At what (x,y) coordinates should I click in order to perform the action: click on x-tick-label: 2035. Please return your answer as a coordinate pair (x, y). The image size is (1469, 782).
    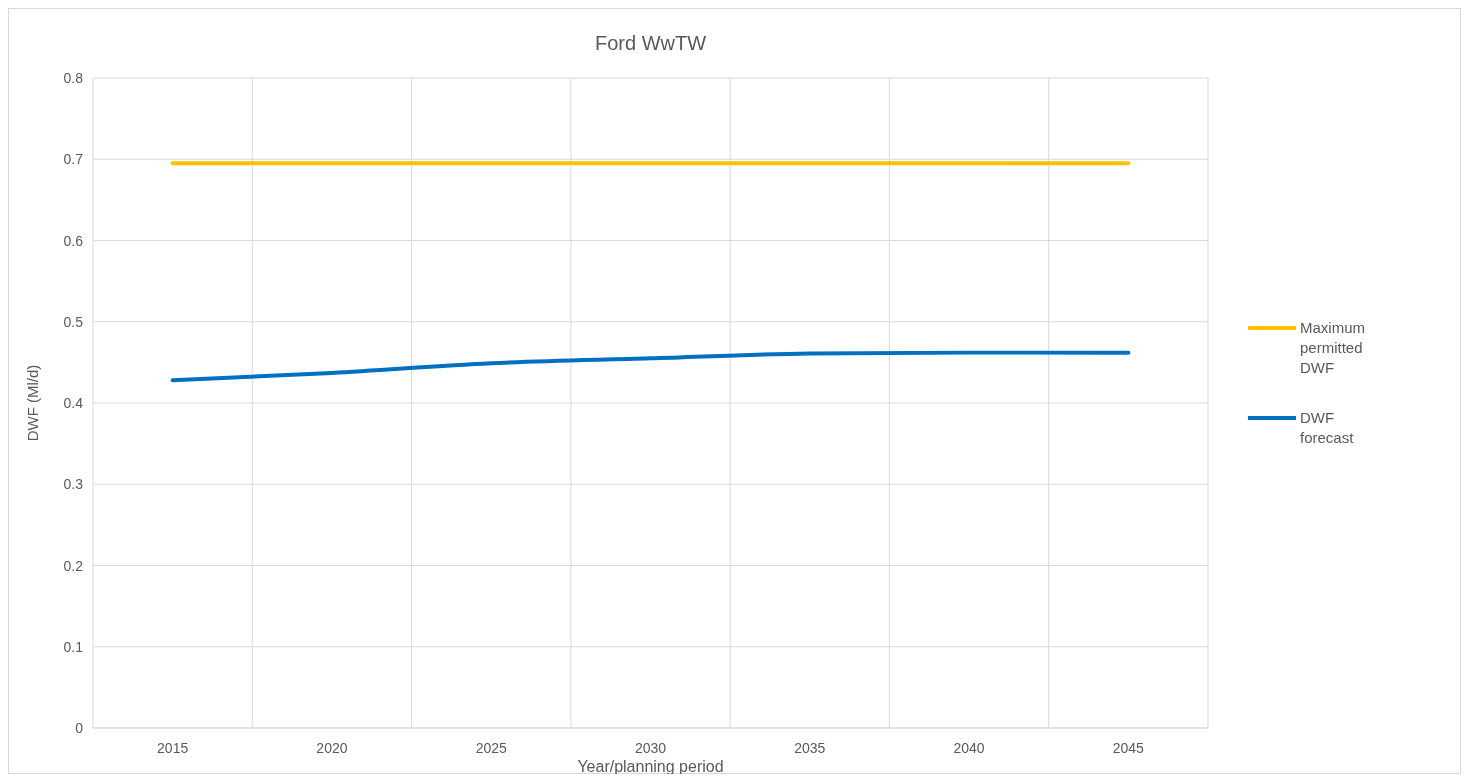
    Looking at the image, I should click on (810, 748).